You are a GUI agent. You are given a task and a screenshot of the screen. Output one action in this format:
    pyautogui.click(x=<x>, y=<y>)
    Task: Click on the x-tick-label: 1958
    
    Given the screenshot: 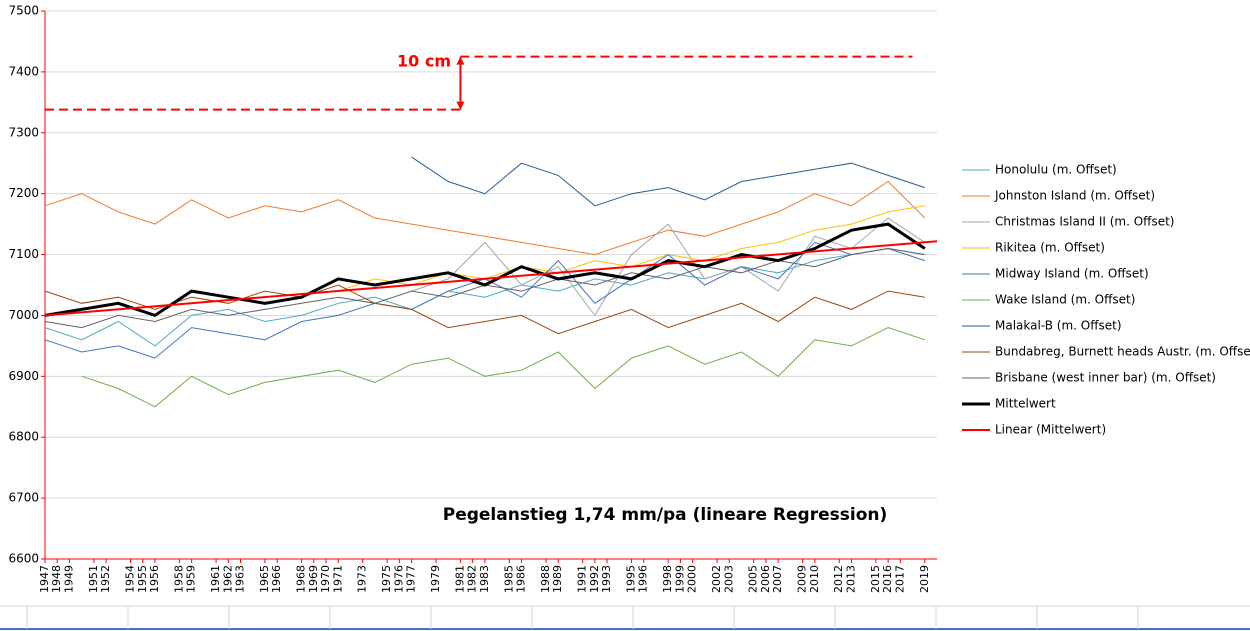 What is the action you would take?
    pyautogui.click(x=178, y=579)
    